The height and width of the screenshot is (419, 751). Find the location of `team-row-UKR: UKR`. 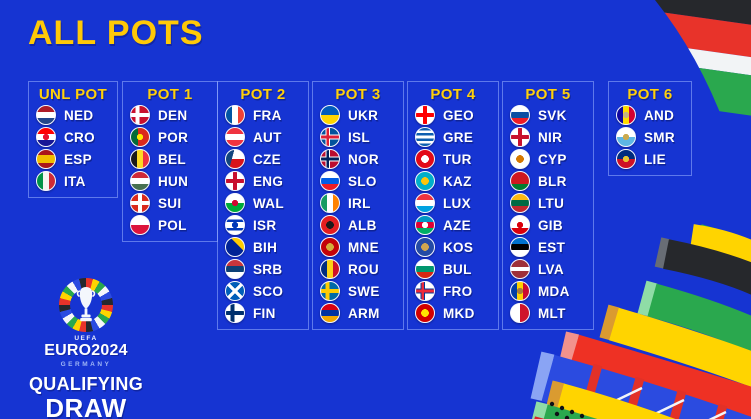

team-row-UKR: UKR is located at coordinates (358, 115).